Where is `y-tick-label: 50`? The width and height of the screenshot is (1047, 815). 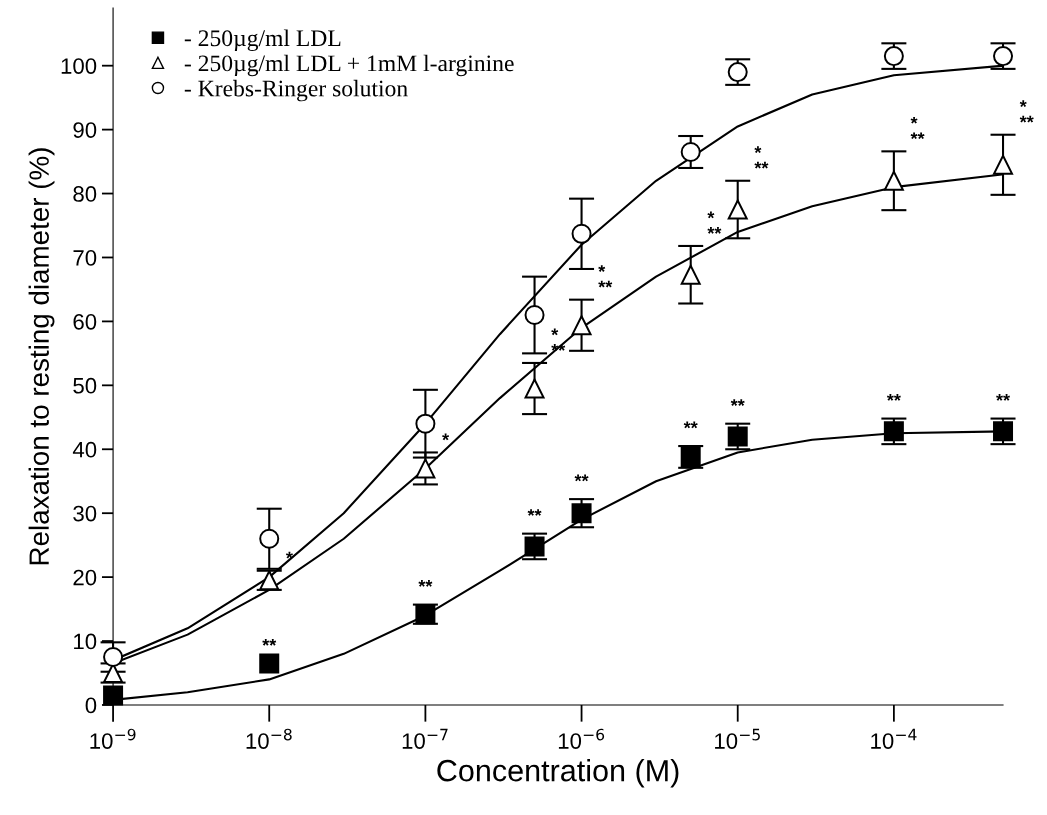 y-tick-label: 50 is located at coordinates (85, 385).